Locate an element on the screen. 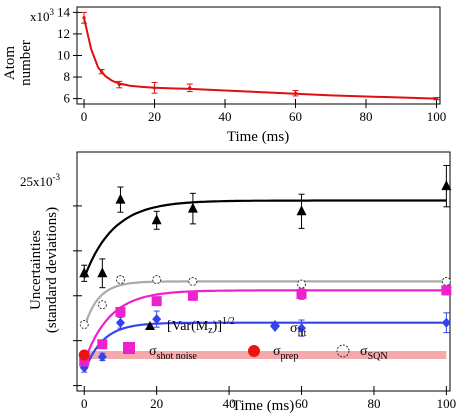 This screenshot has height=415, width=471. legend-diamond-marker is located at coordinates (275, 326).